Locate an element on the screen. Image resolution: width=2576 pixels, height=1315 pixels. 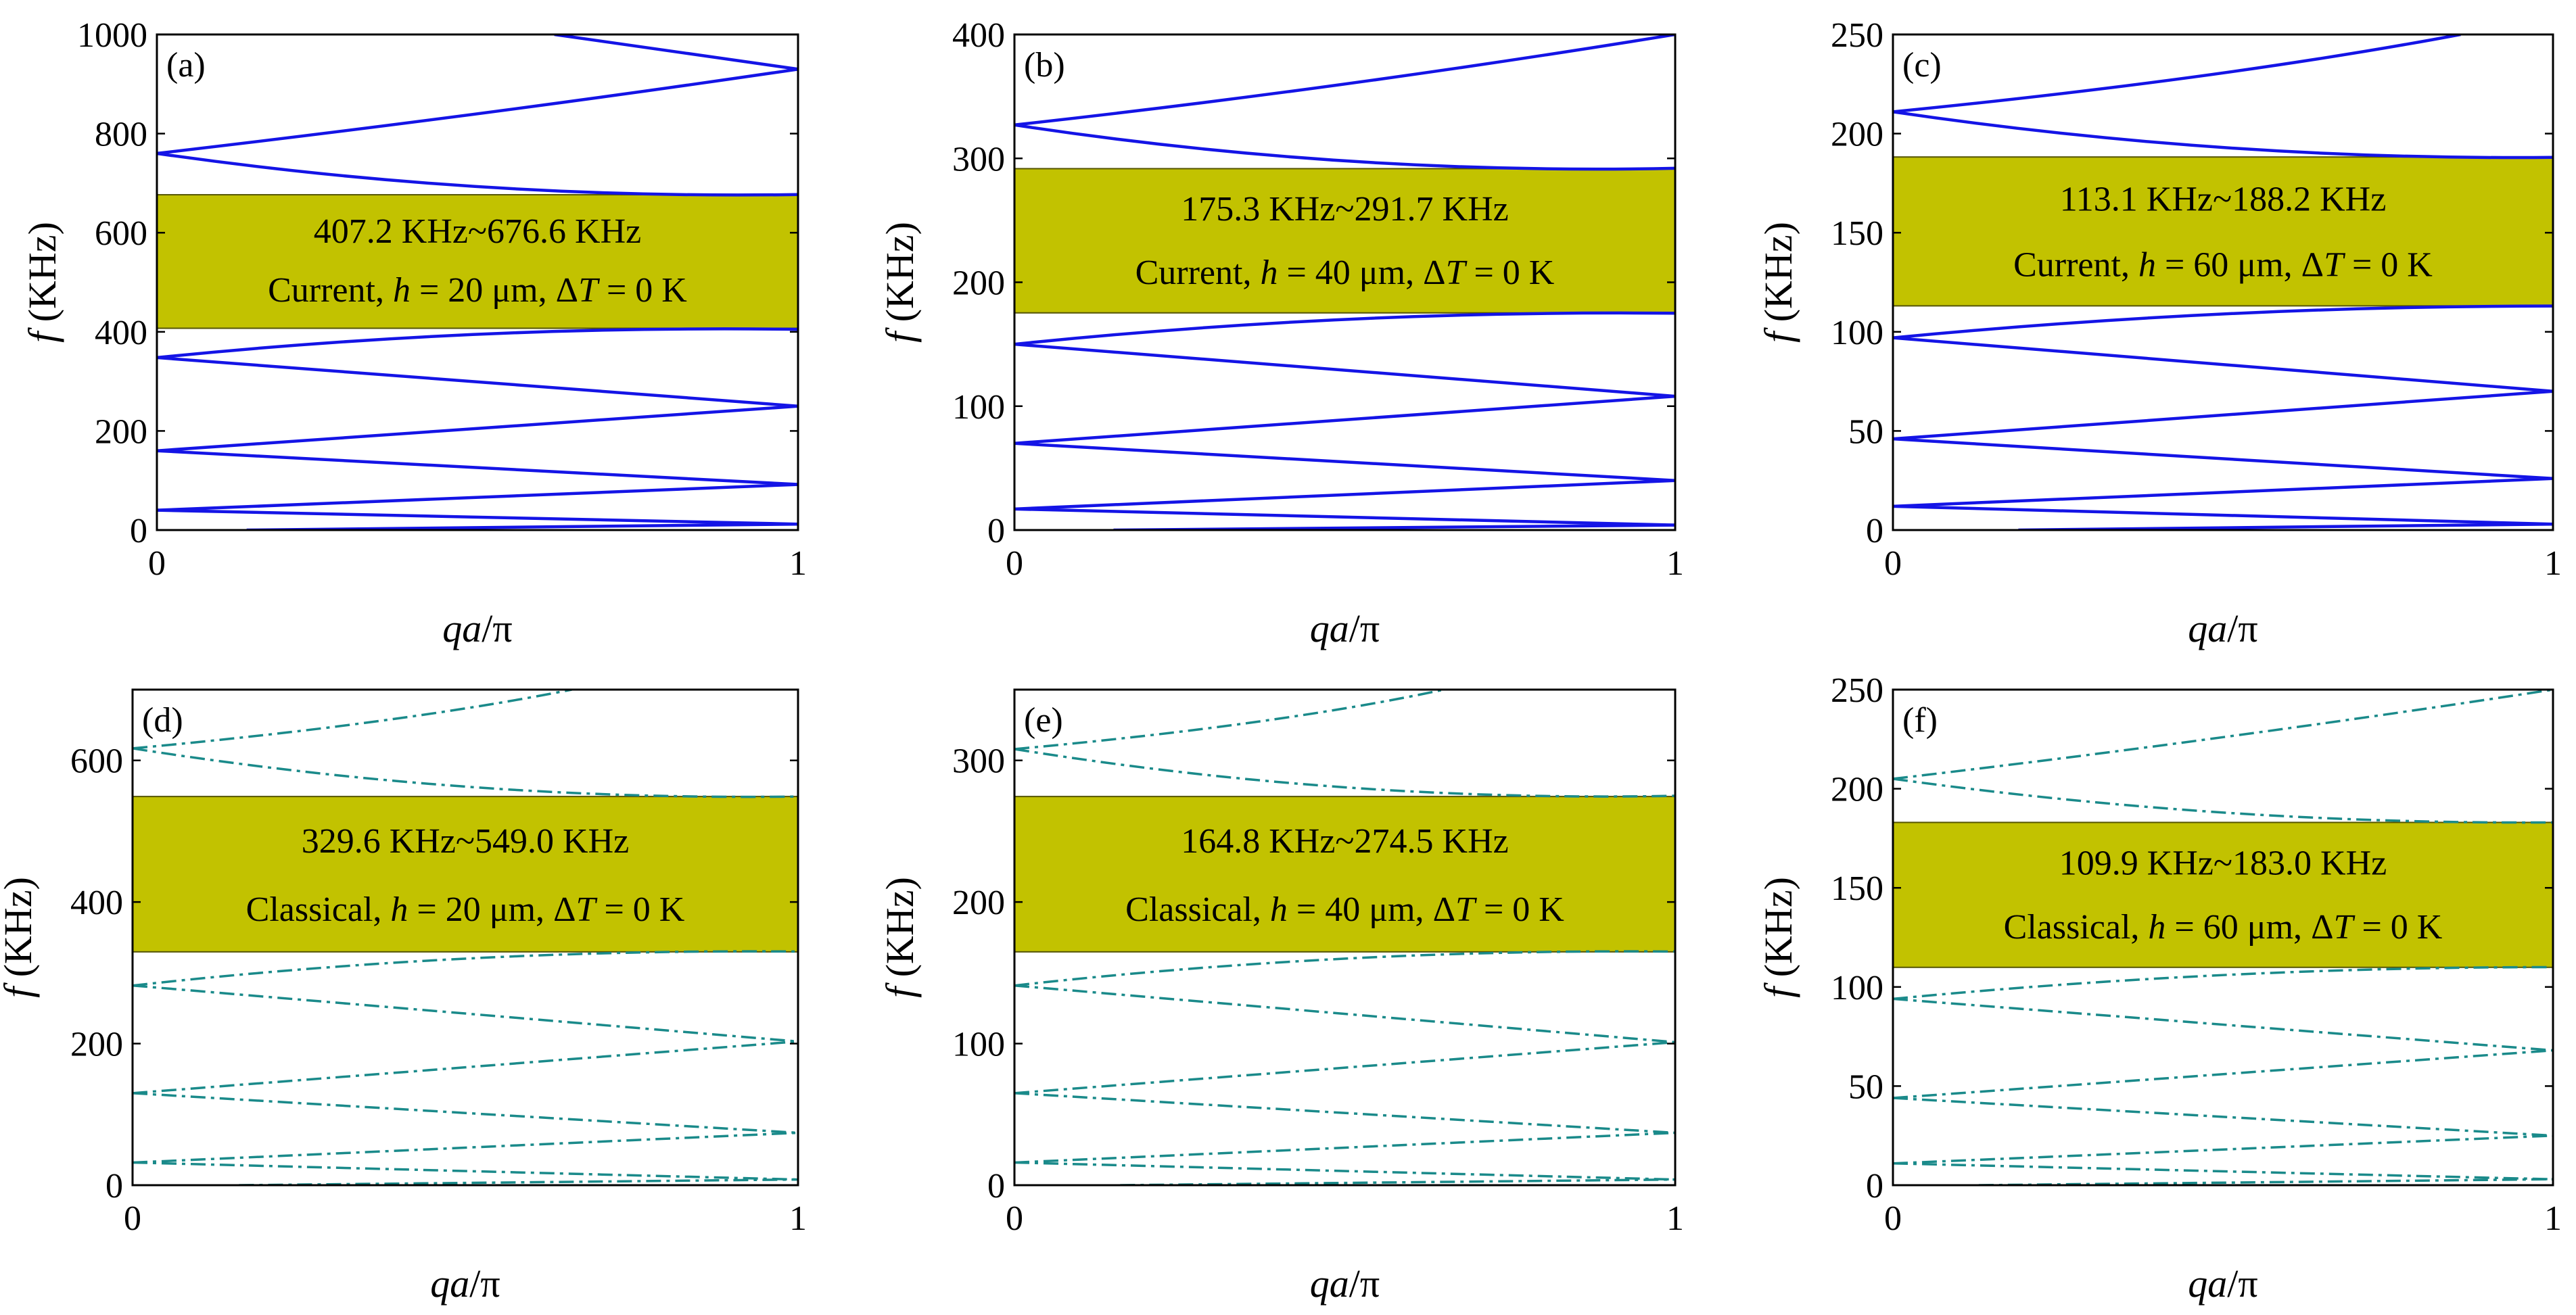
dispersion-branches is located at coordinates (465, 938).